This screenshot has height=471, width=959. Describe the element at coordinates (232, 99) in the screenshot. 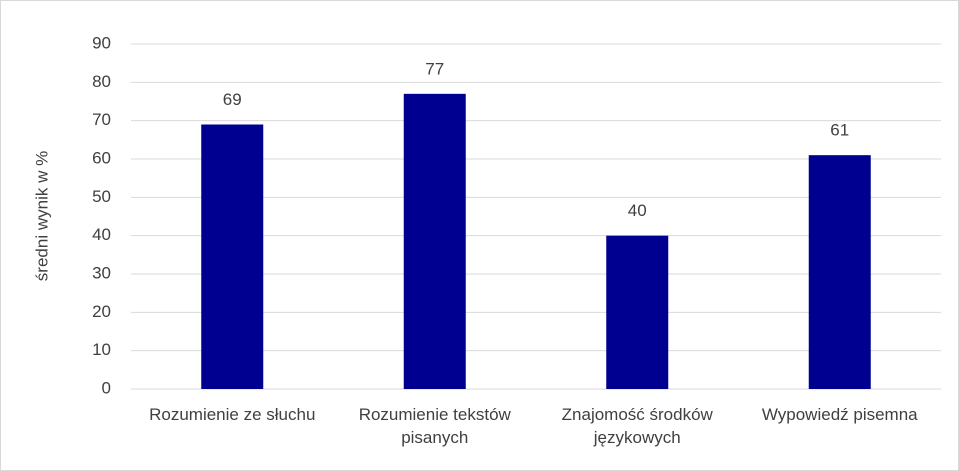

I see `data-label: 69` at that location.